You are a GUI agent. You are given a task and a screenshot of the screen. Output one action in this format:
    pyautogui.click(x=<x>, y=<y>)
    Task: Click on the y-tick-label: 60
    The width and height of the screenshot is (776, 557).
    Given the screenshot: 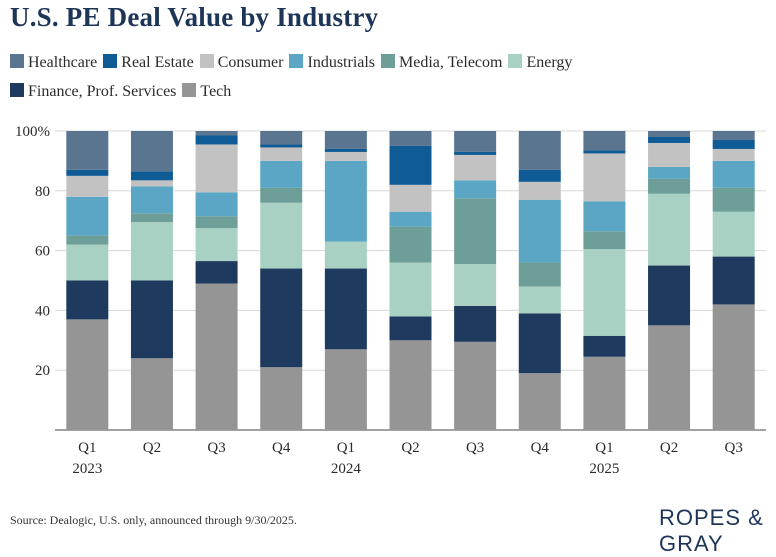 What is the action you would take?
    pyautogui.click(x=42, y=252)
    